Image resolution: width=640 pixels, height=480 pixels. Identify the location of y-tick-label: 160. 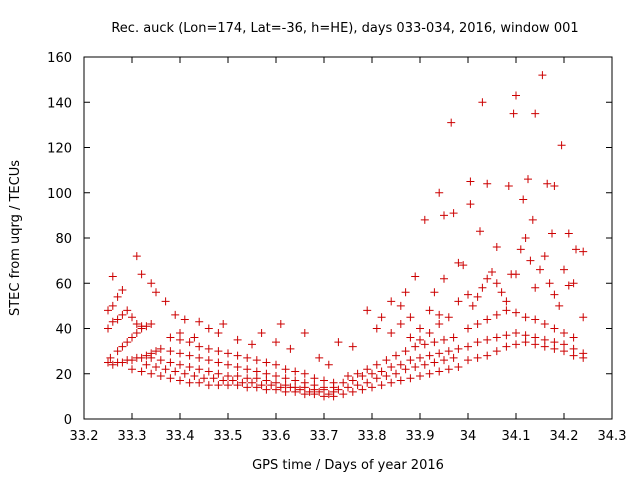
(59, 58).